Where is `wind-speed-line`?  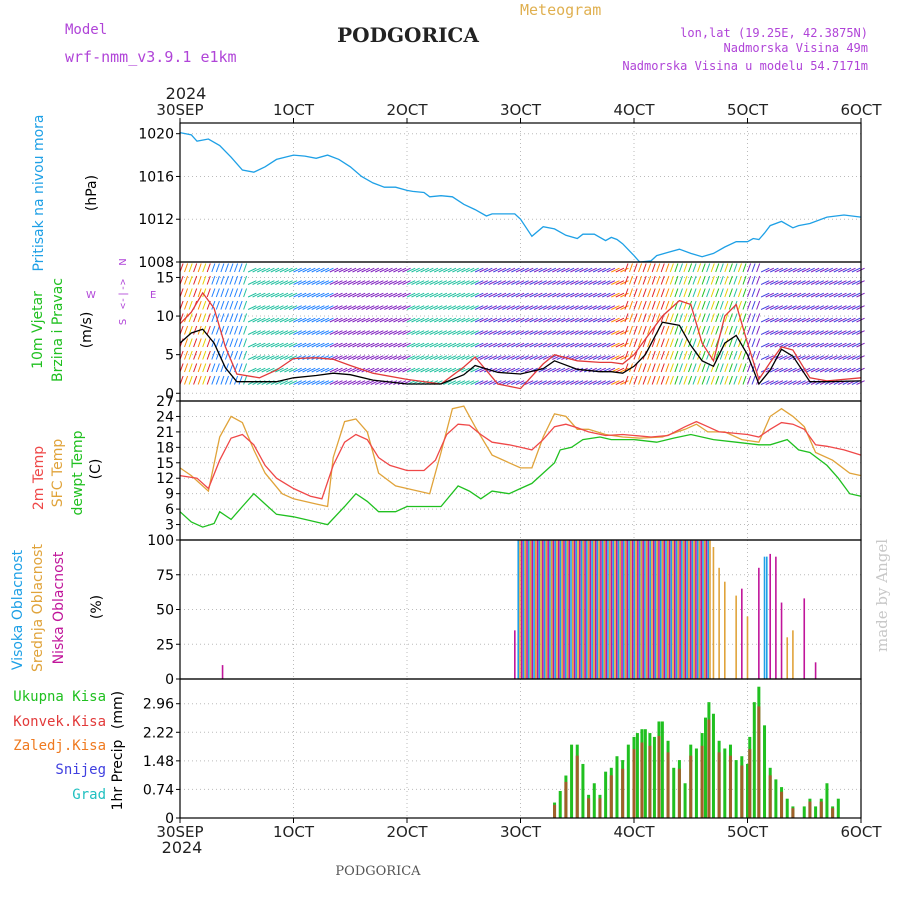 wind-speed-line is located at coordinates (520, 353).